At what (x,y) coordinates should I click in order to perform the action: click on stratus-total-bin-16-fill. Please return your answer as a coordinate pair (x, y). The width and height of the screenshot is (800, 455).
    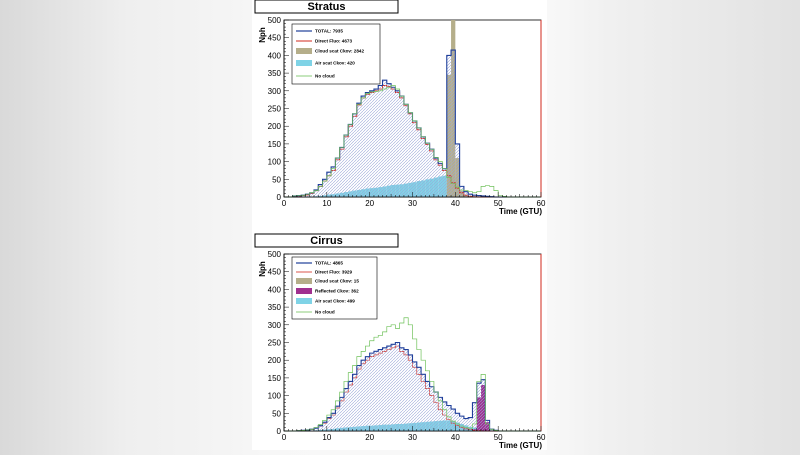
    Looking at the image, I should click on (355, 155).